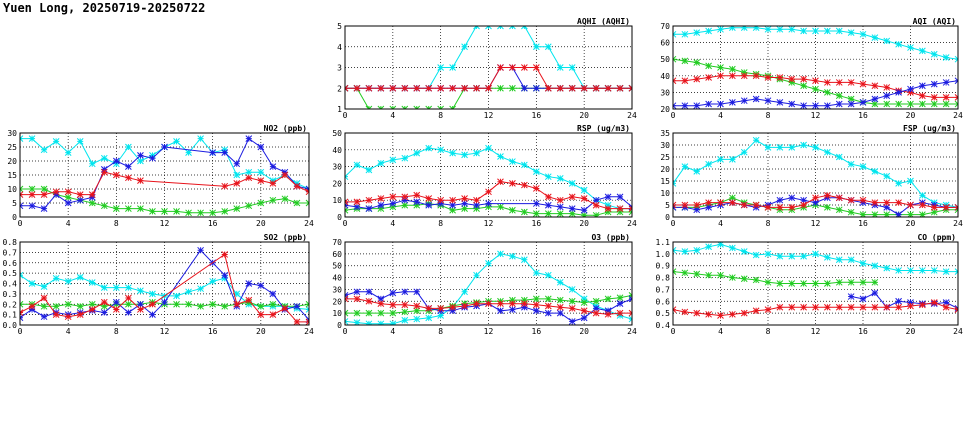 Image resolution: width=975 pixels, height=447 pixels. Describe the element at coordinates (488, 67) in the screenshot. I see `plot-frame` at that location.